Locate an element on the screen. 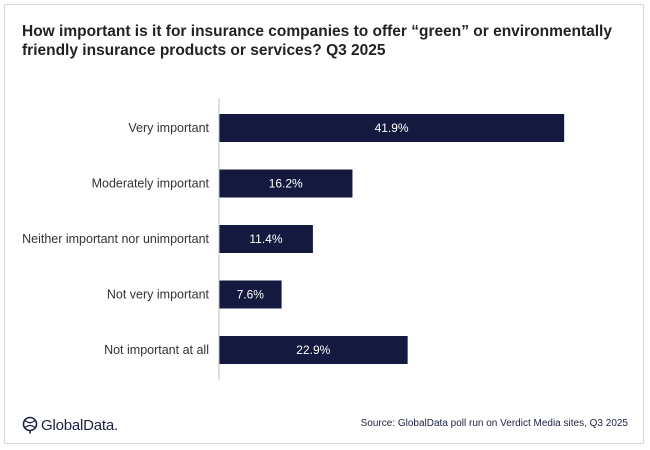 Image resolution: width=650 pixels, height=450 pixels. value-label-2: 16.2% is located at coordinates (286, 184).